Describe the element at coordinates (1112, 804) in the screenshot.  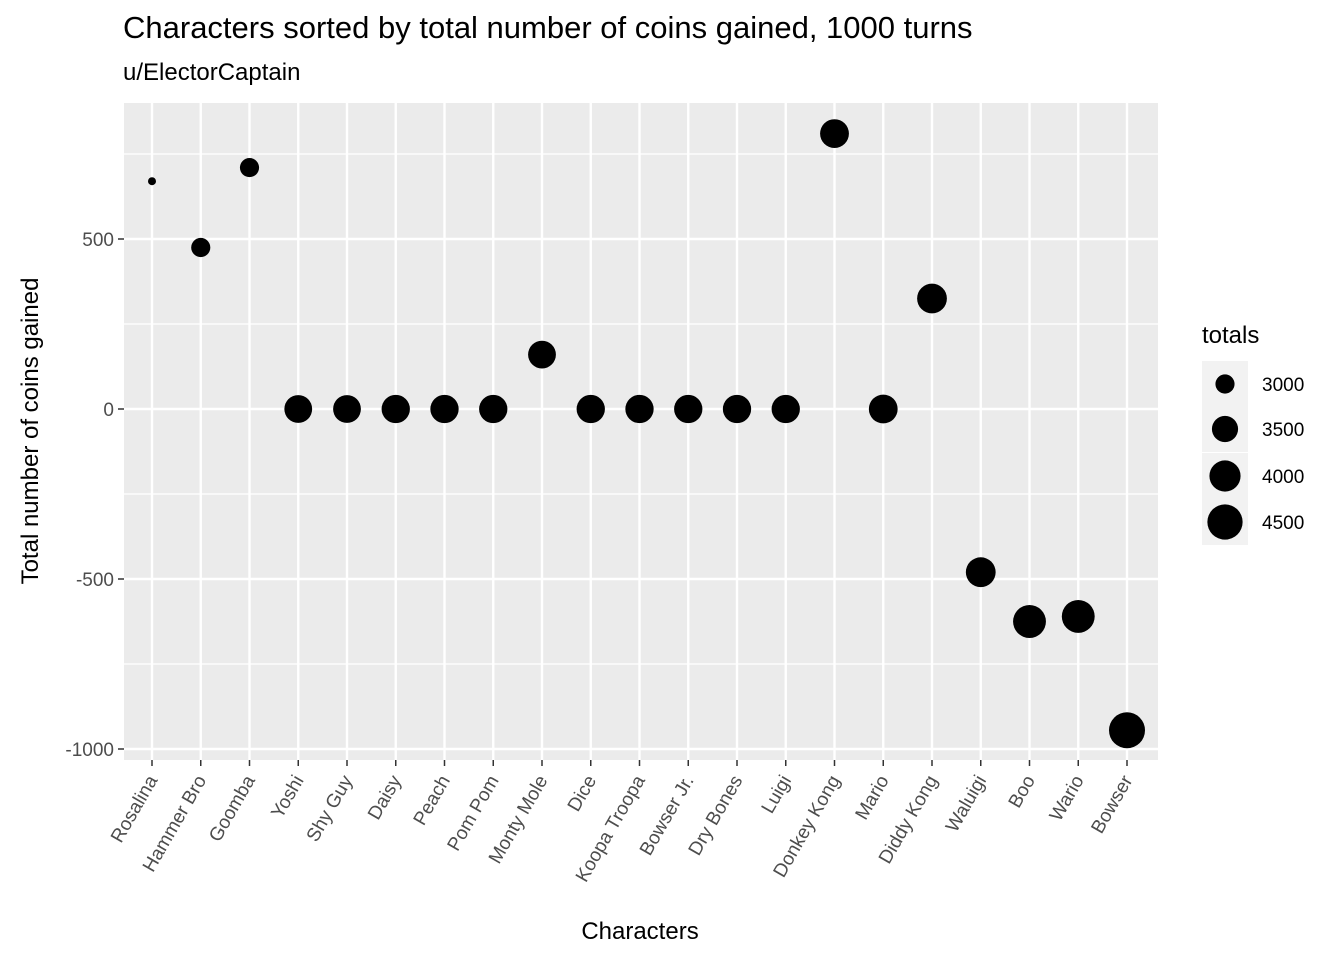
I see `x-tick-label: Bowser` at that location.